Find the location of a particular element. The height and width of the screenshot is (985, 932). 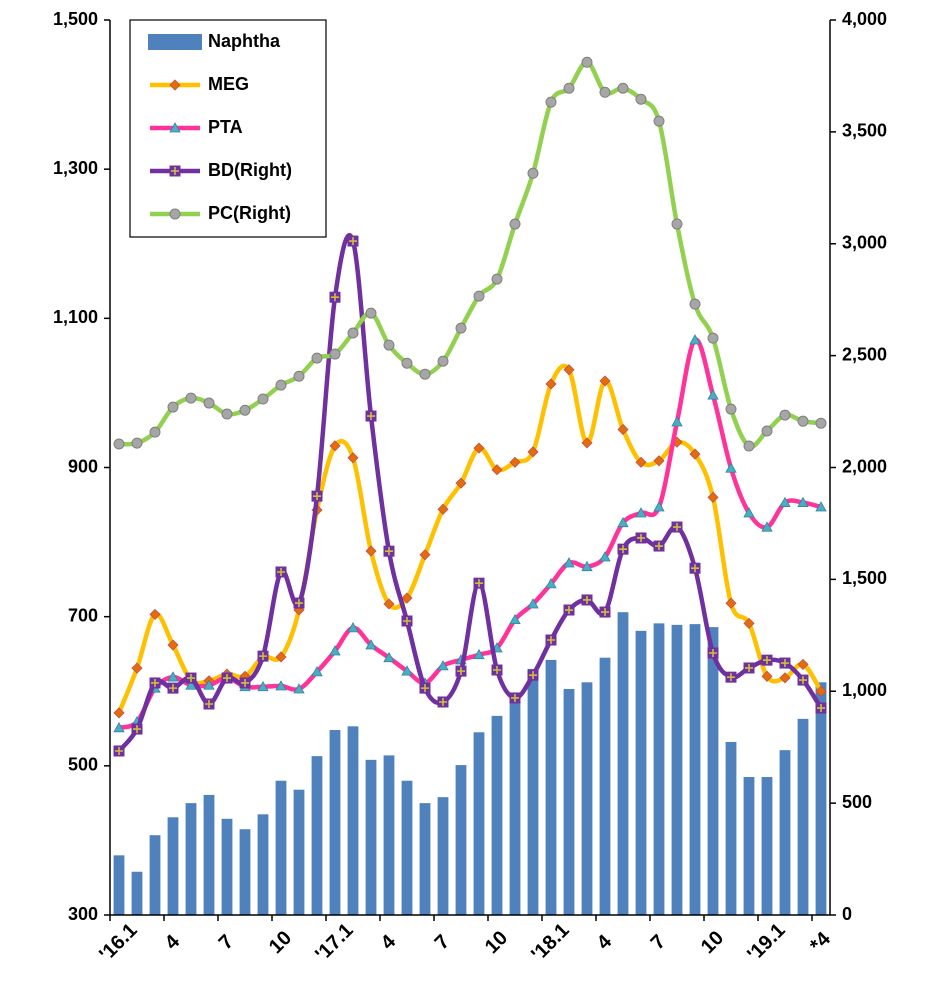

x-tick-label: '17.1 is located at coordinates (334, 942).